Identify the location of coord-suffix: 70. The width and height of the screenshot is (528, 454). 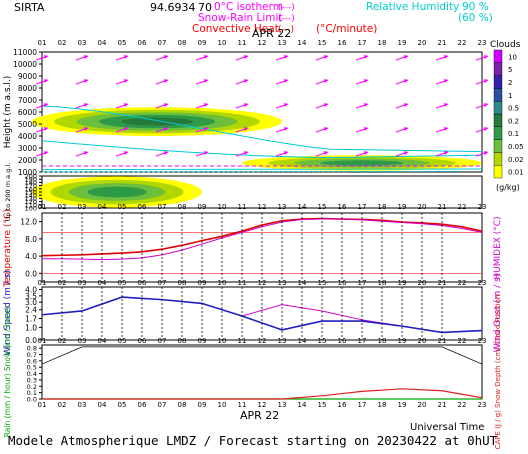
(205, 7).